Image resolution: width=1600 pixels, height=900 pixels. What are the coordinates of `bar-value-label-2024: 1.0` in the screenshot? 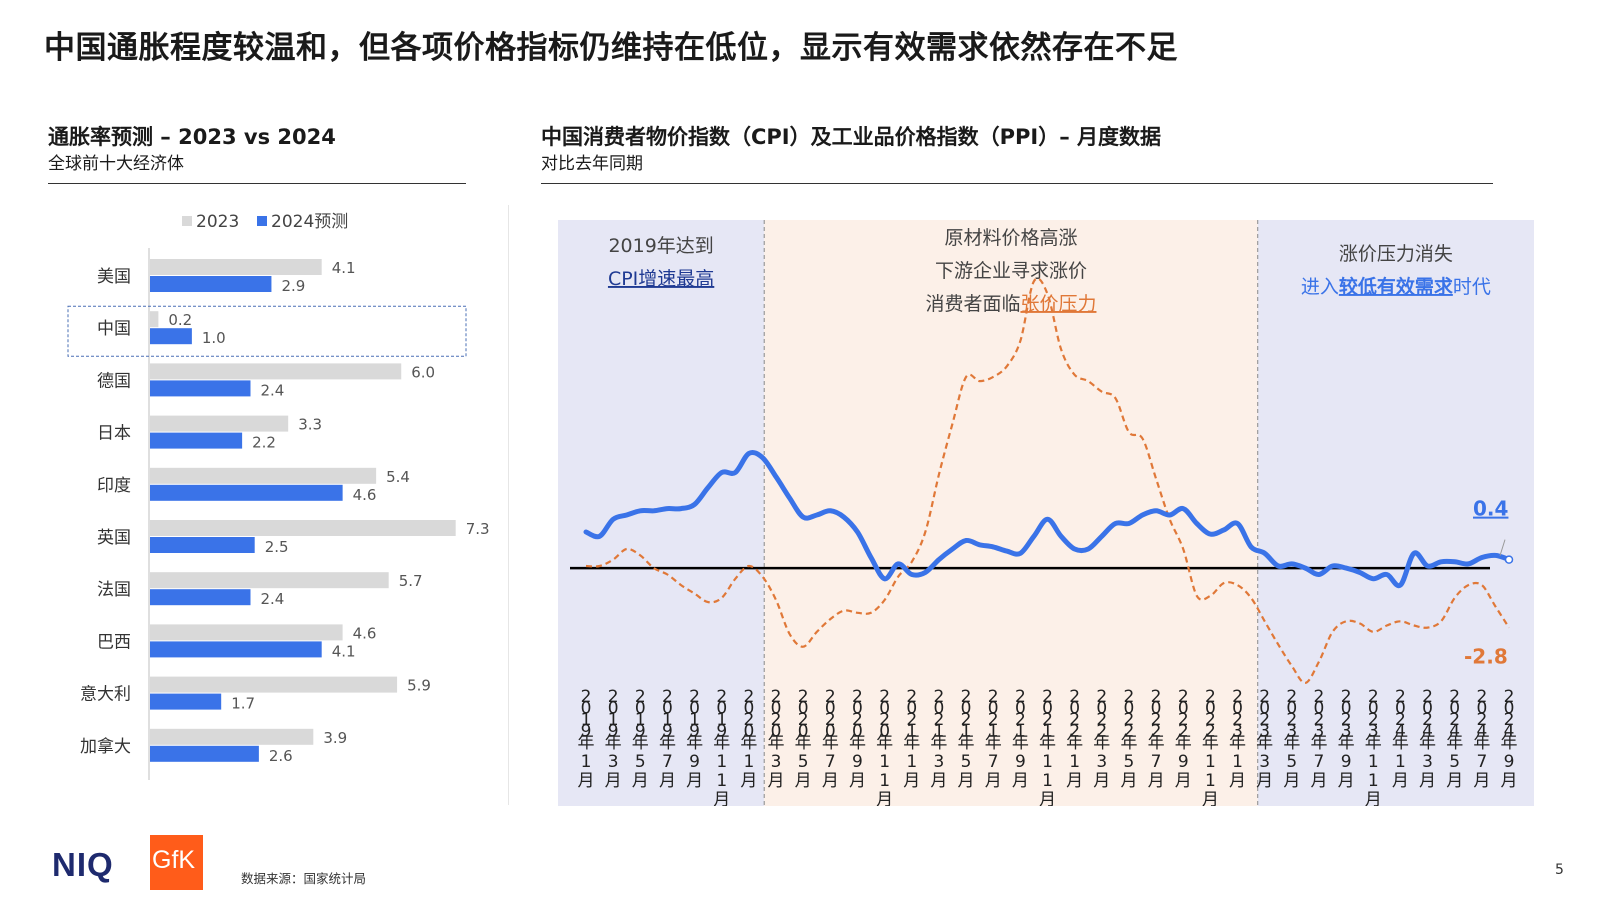 It's located at (214, 338).